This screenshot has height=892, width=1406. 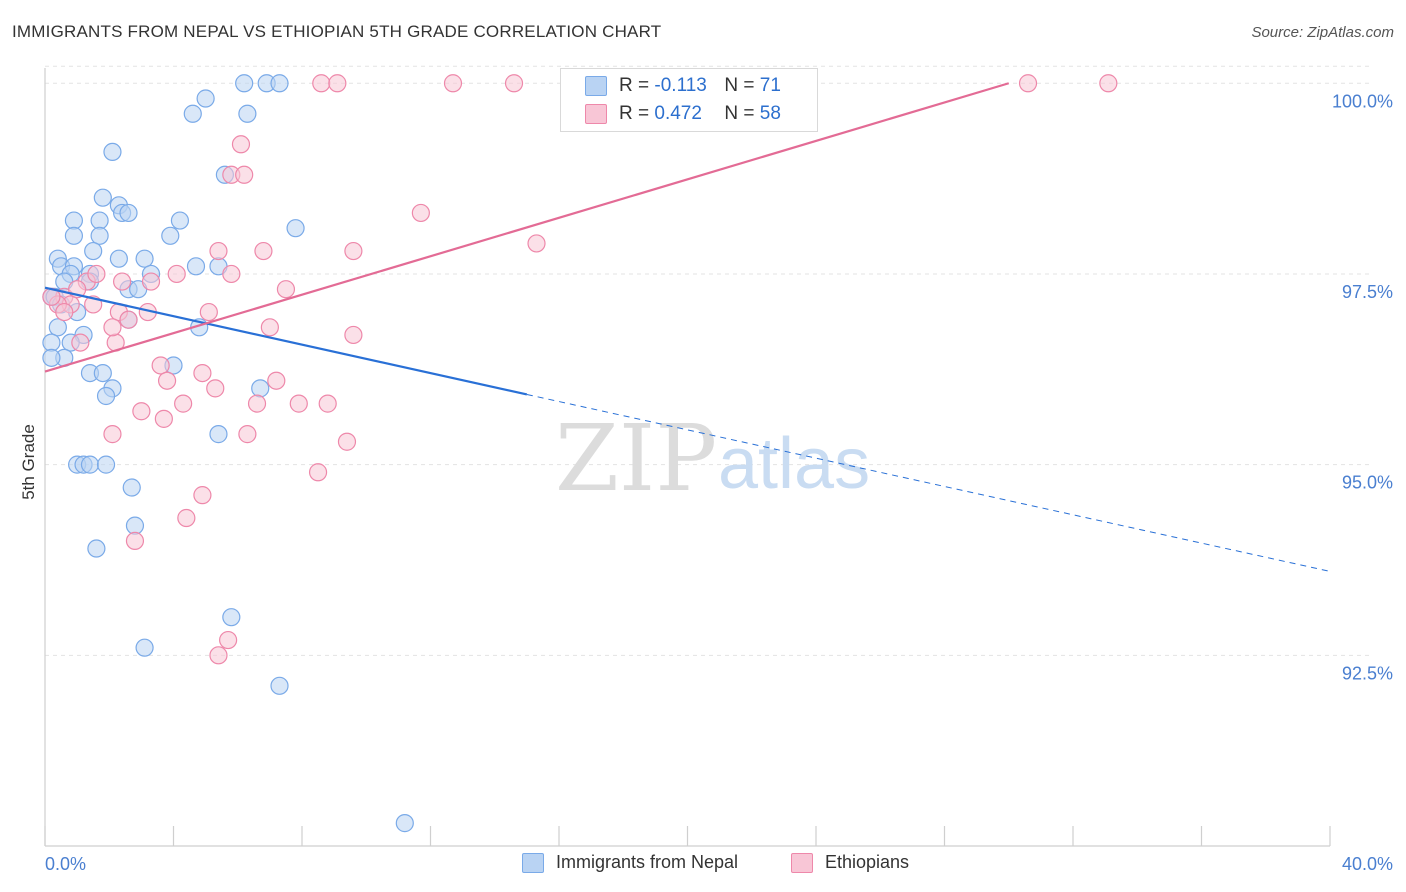 I want to click on watermark-zip: ZIP, so click(x=636, y=458).